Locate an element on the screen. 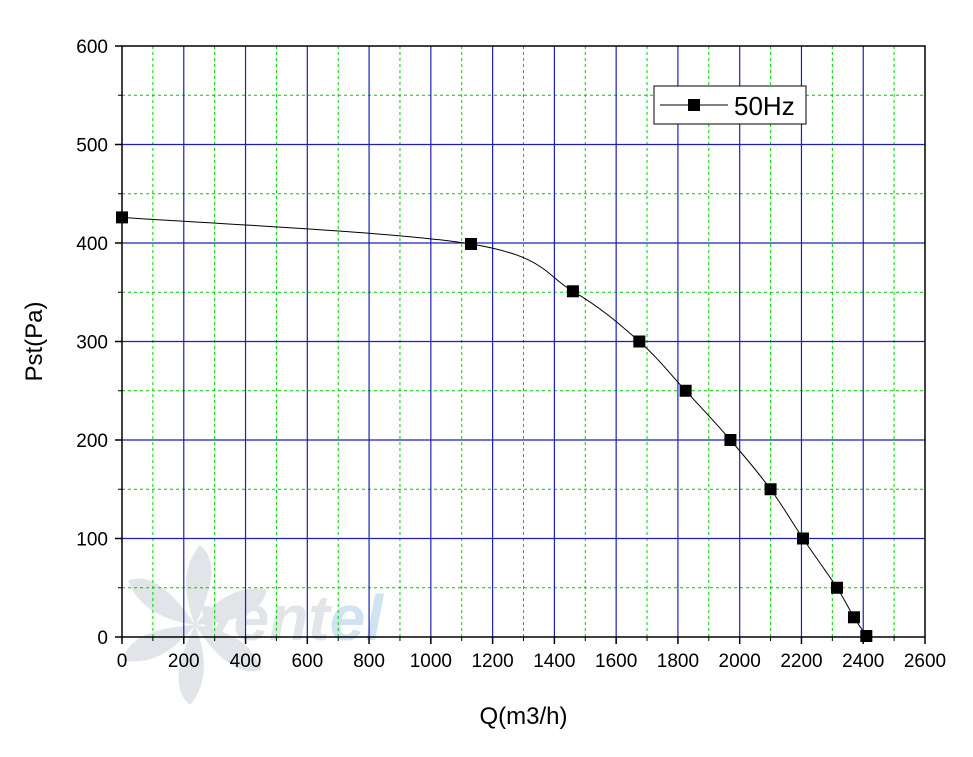 Image resolution: width=973 pixels, height=757 pixels. watermark-text-main: vent is located at coordinates (265, 618).